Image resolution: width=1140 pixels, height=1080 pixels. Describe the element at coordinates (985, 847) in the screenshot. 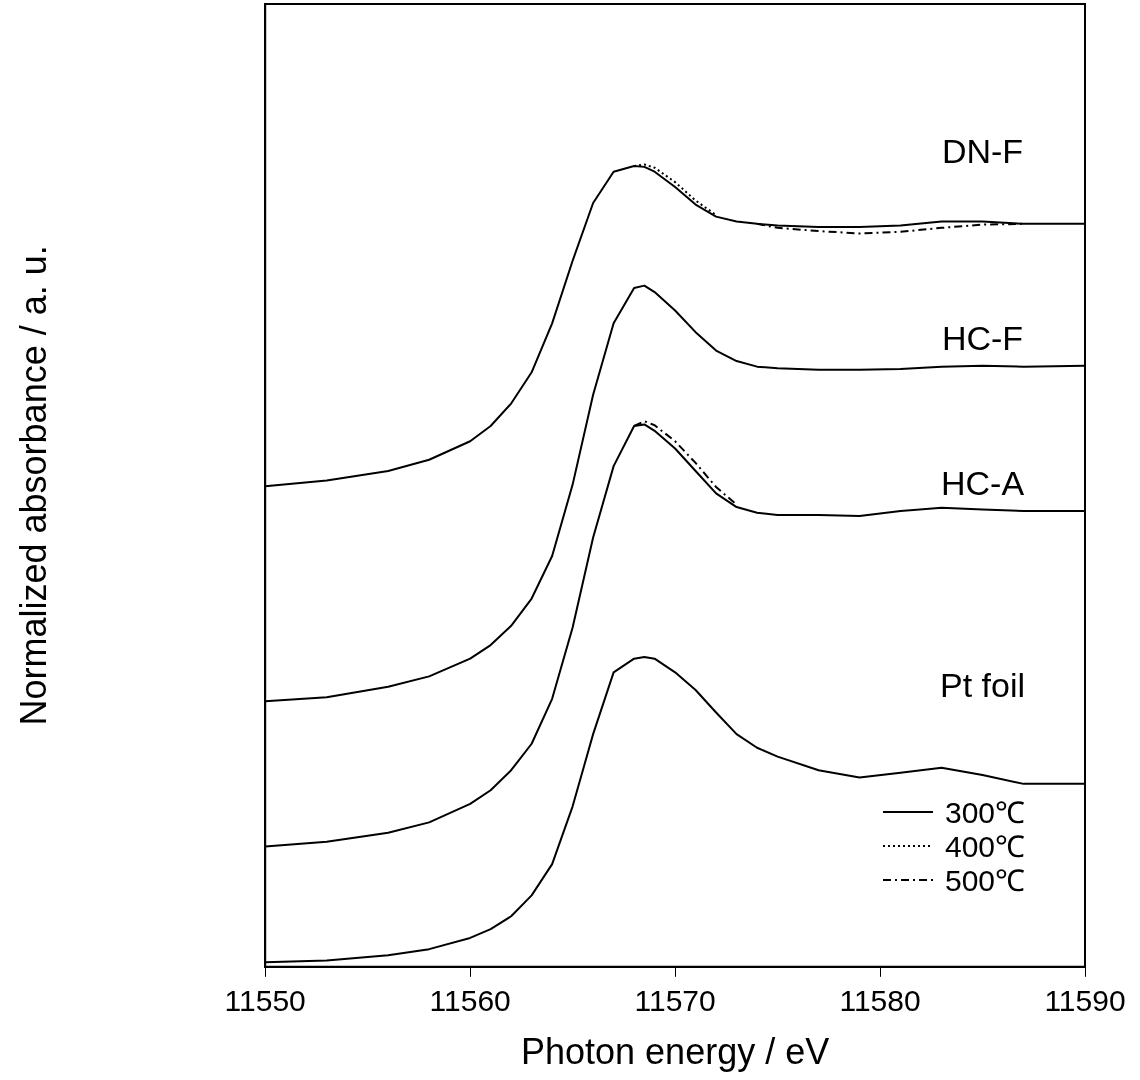

I see `legend-label: 400℃` at that location.